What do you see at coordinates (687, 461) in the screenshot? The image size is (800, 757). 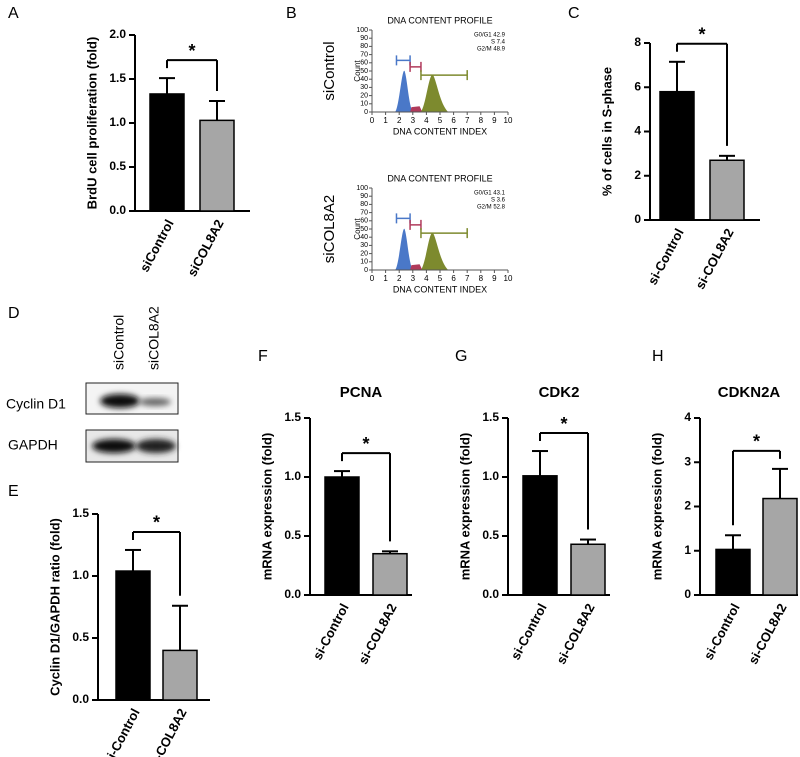 I see `y-tick-label: 3` at bounding box center [687, 461].